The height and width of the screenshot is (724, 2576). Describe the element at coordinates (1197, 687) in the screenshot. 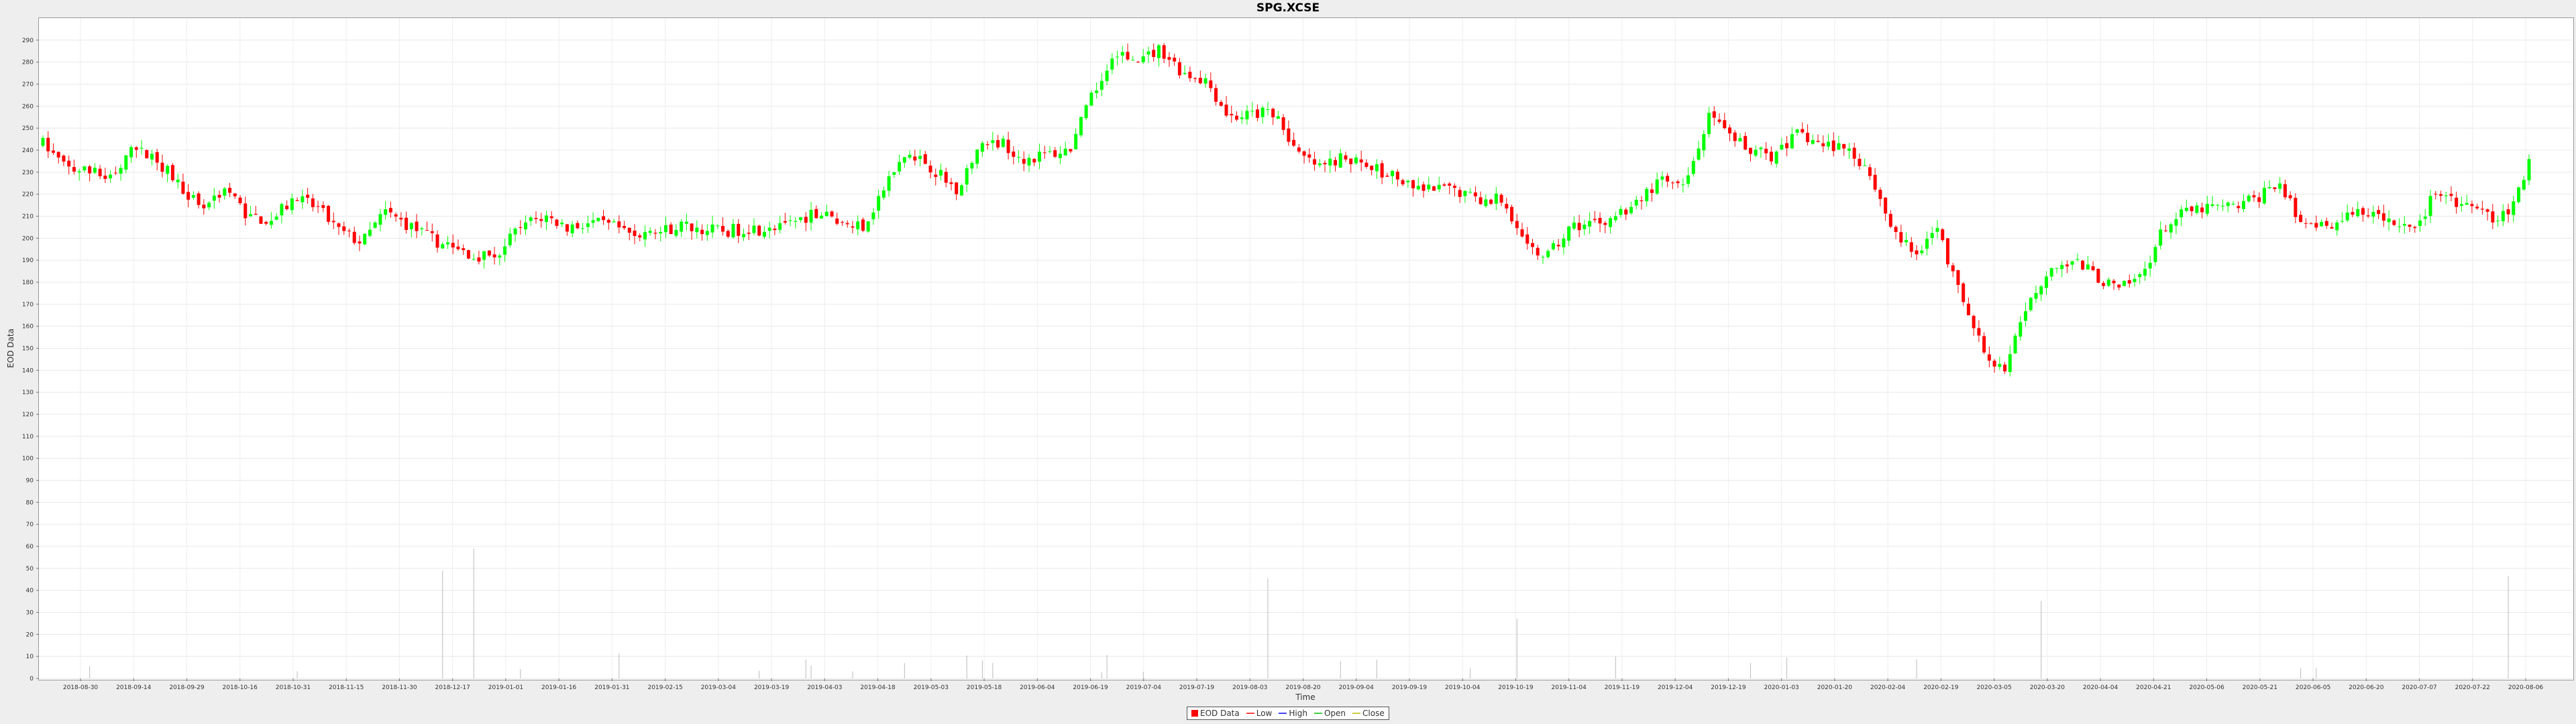

I see `x-tick-label: 2019-07-19` at that location.